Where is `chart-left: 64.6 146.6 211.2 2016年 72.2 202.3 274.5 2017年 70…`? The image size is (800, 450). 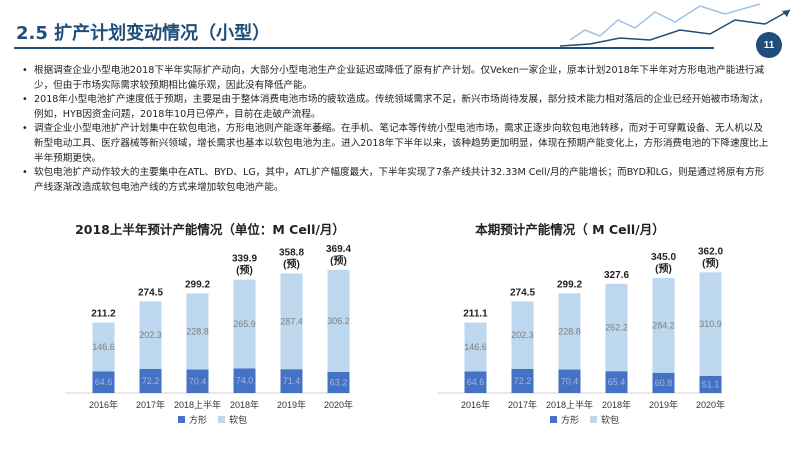
chart-left: 64.6 146.6 211.2 2016年 72.2 202.3 274.5 2017年 70… is located at coordinates (209, 334).